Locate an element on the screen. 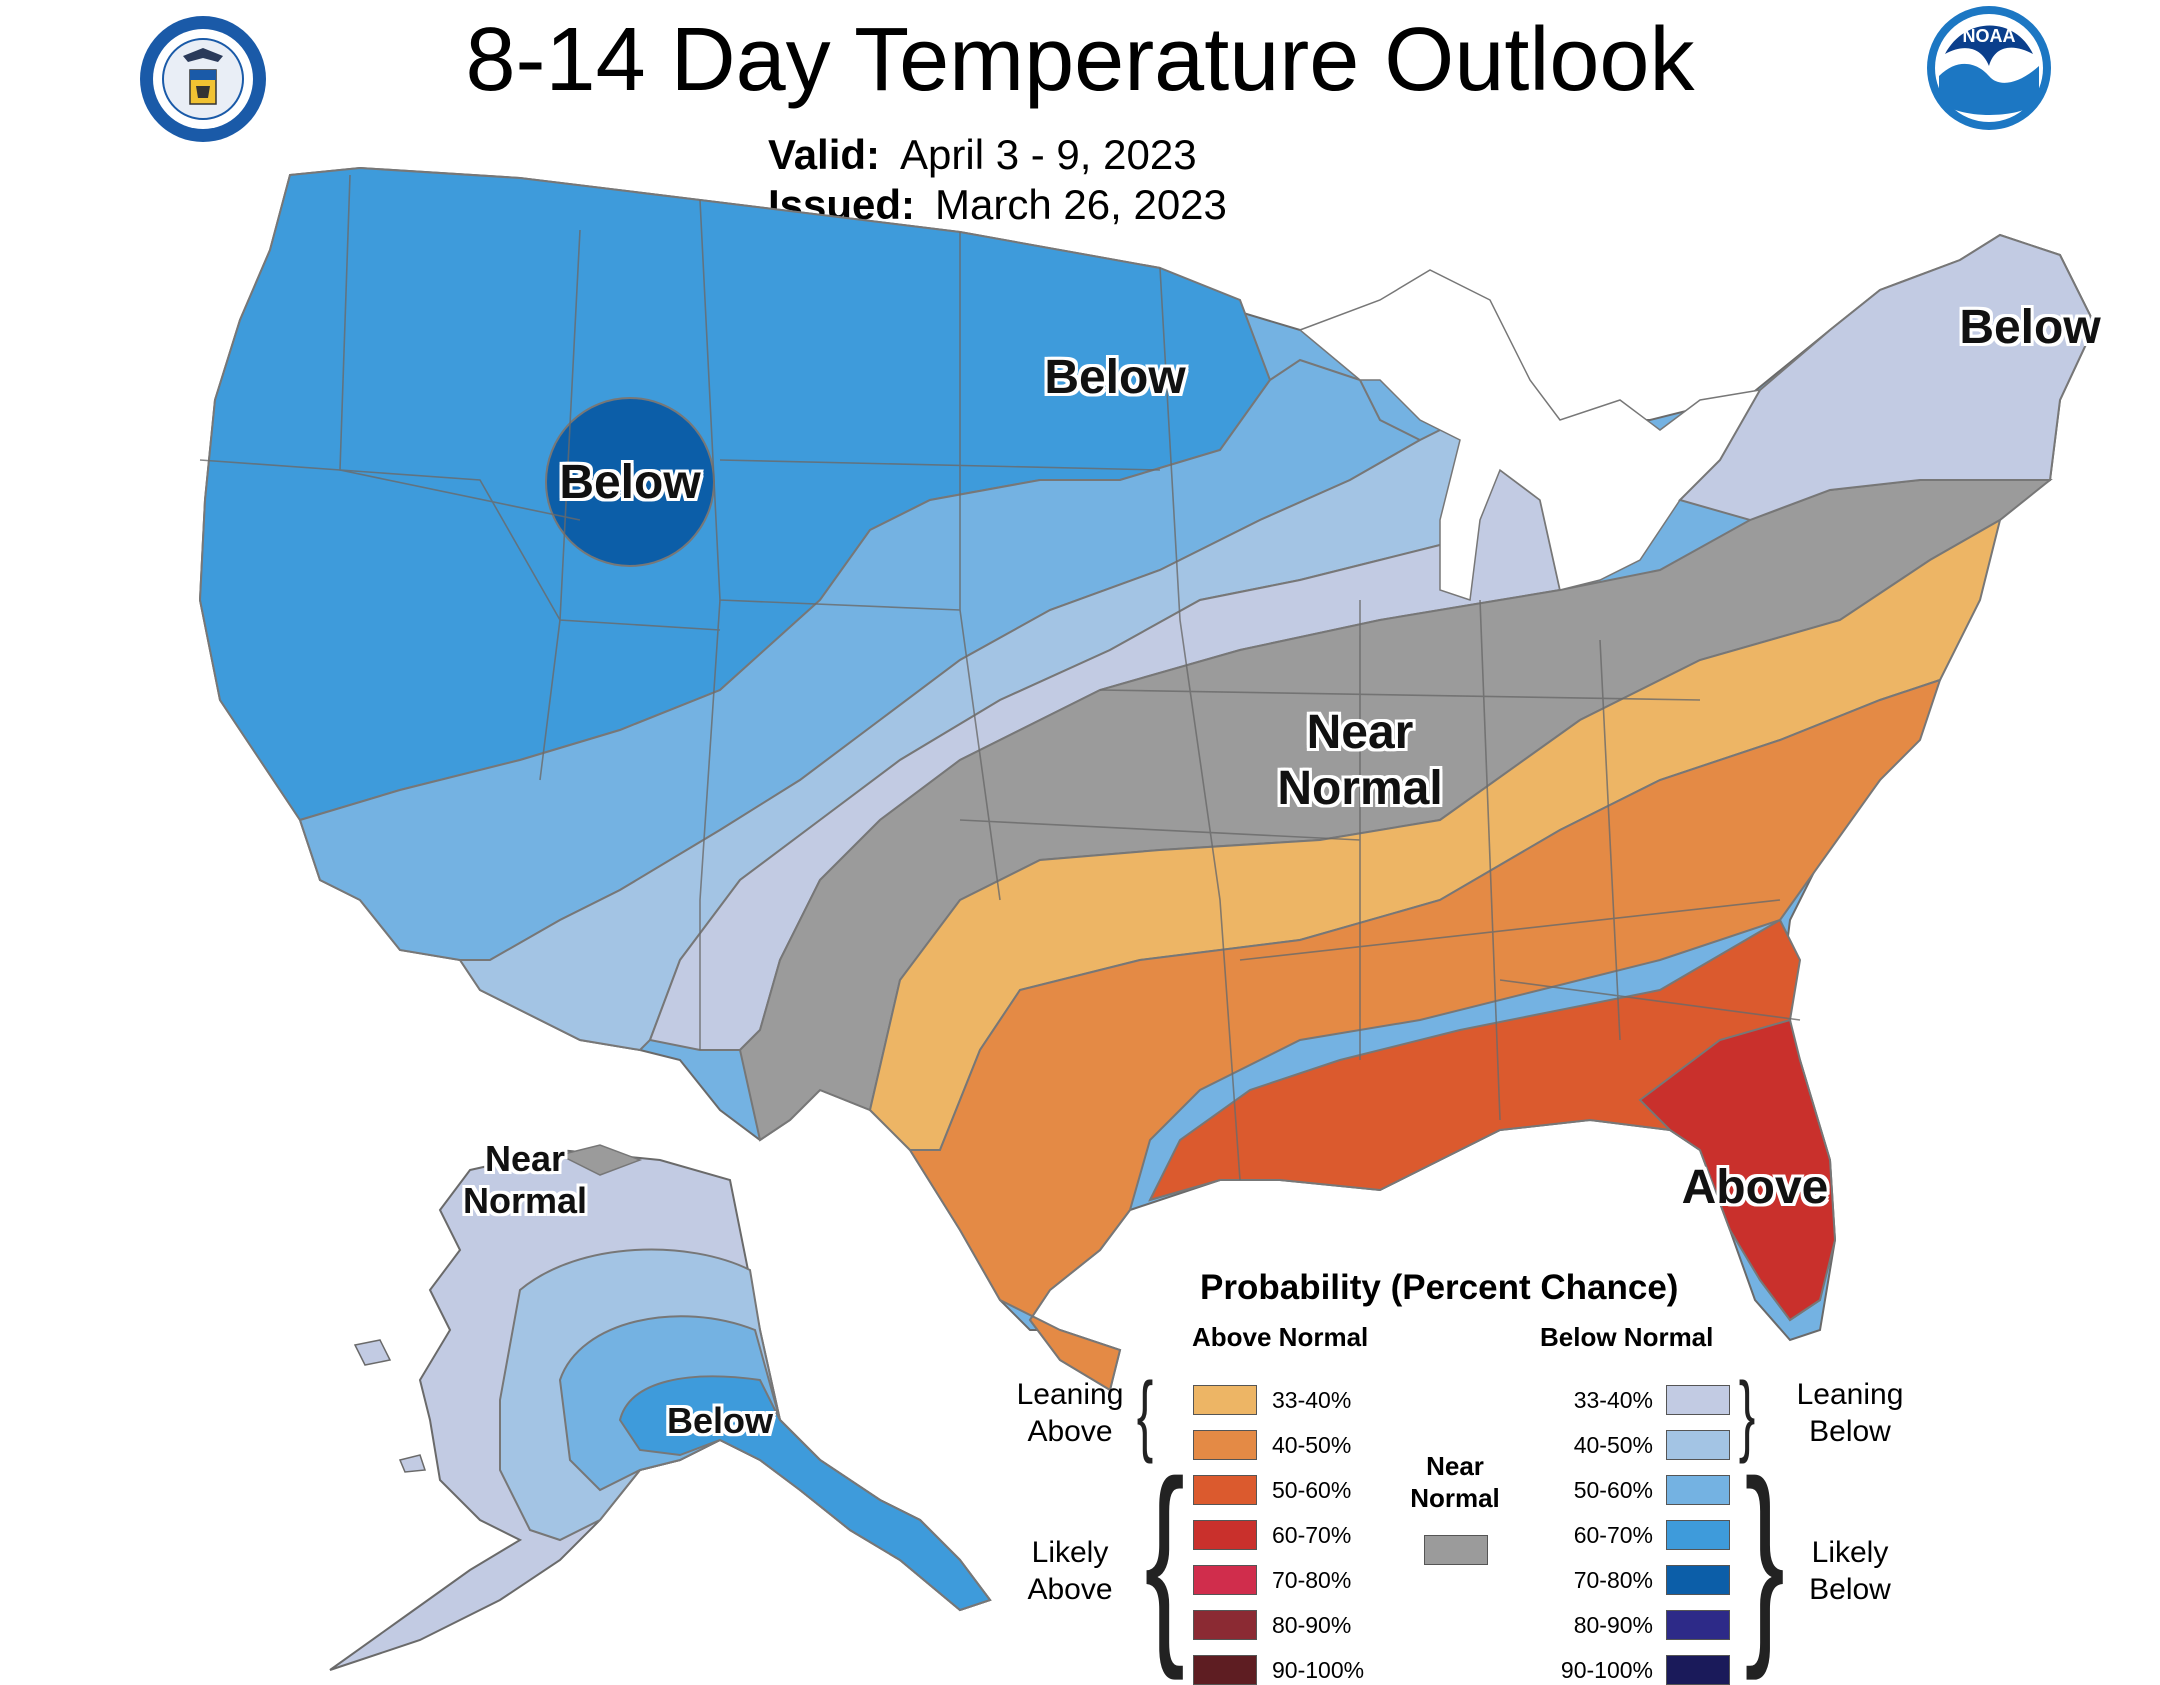 Image resolution: width=2160 pixels, height=1685 pixels. legend-above-range: 60-70% is located at coordinates (1312, 1535).